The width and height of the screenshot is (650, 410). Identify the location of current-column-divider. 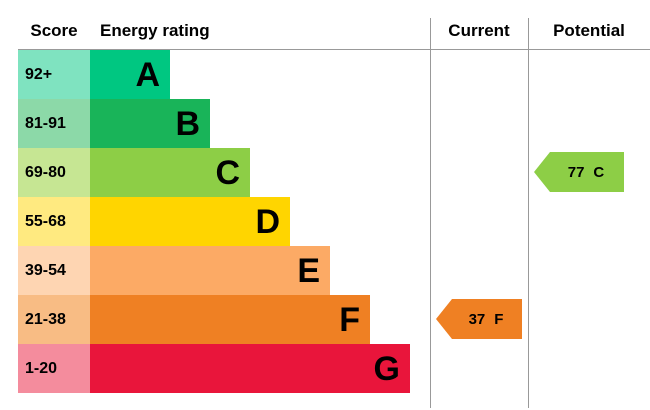
(430, 213).